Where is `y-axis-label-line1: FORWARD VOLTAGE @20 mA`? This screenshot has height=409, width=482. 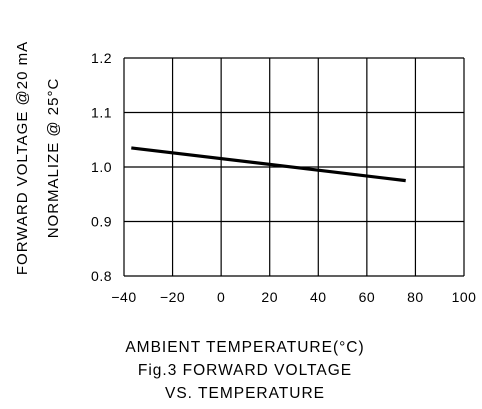 y-axis-label-line1: FORWARD VOLTAGE @20 mA is located at coordinates (22, 158).